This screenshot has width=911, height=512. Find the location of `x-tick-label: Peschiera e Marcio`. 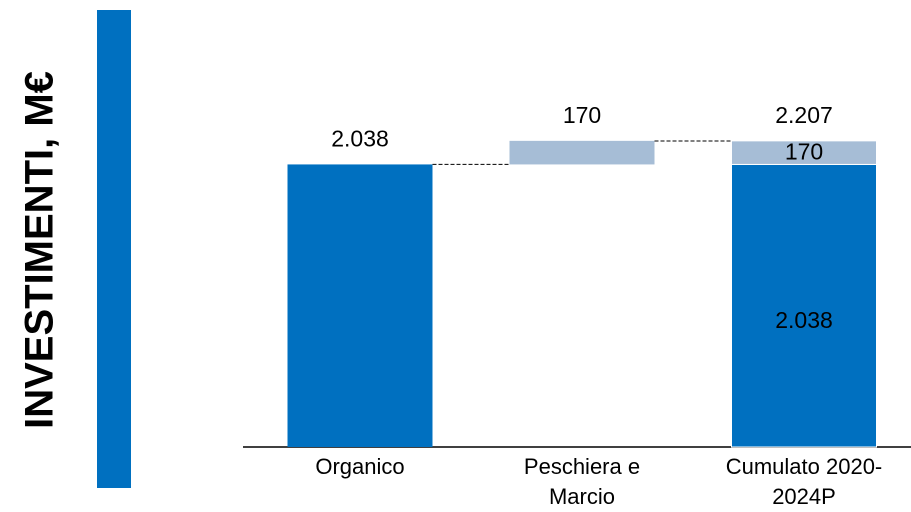

x-tick-label: Peschiera e Marcio is located at coordinates (582, 481).